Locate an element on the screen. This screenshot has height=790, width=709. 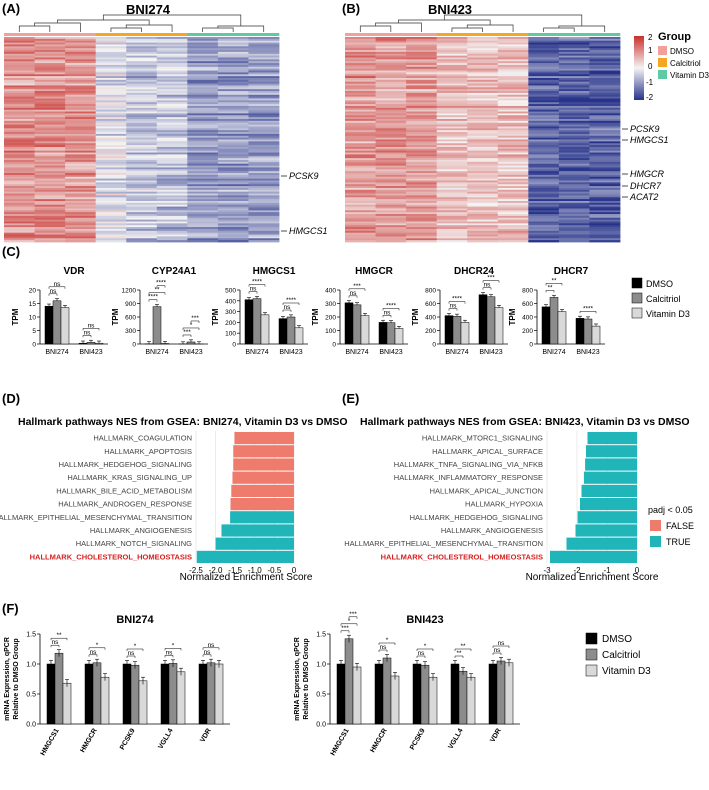
x-tick-label: PCSK9 is located at coordinates (128, 739).